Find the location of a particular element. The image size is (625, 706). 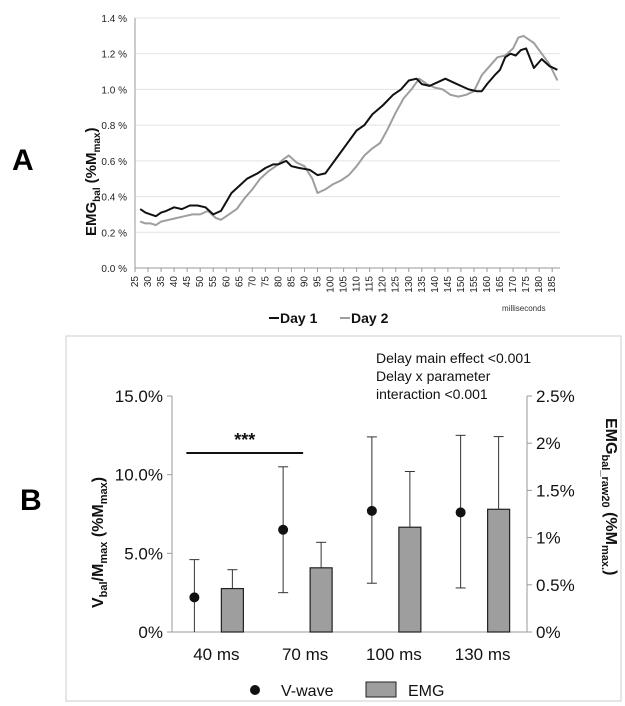

x-tick-label: 105 is located at coordinates (344, 284).